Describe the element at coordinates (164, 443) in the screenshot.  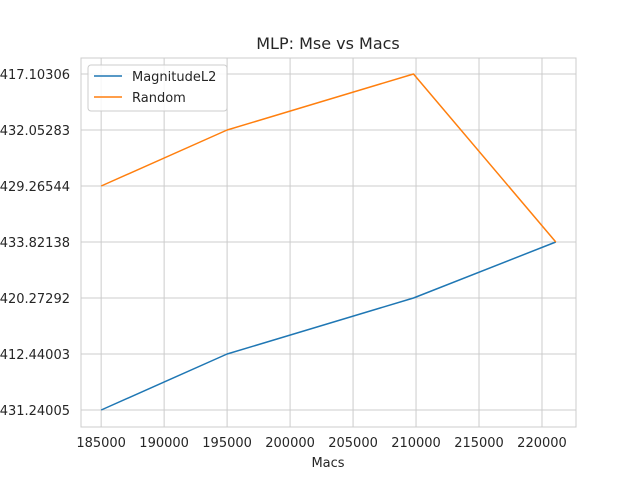
I see `x-tick-label: 190000` at that location.